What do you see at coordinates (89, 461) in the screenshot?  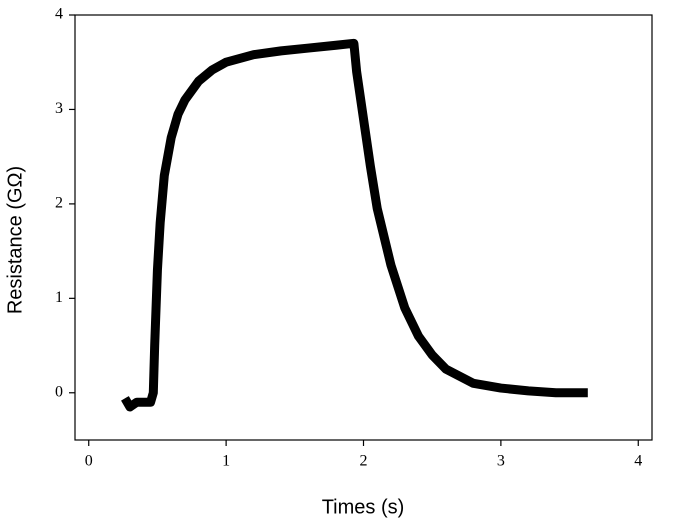 I see `x-tick-label: 0` at bounding box center [89, 461].